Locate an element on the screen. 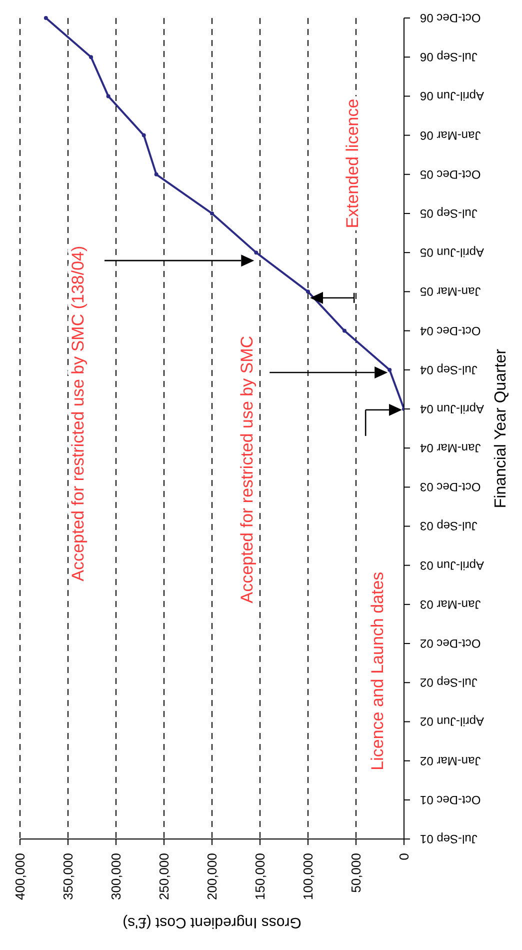 This screenshot has width=522, height=950. annotation: Accepted for restricted use by SMC (138/04) is located at coordinates (78, 414).